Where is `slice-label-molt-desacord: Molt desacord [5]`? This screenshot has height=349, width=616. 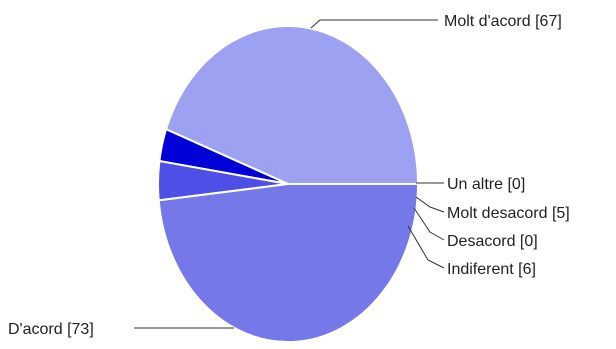
slice-label-molt-desacord: Molt desacord [5] is located at coordinates (508, 213).